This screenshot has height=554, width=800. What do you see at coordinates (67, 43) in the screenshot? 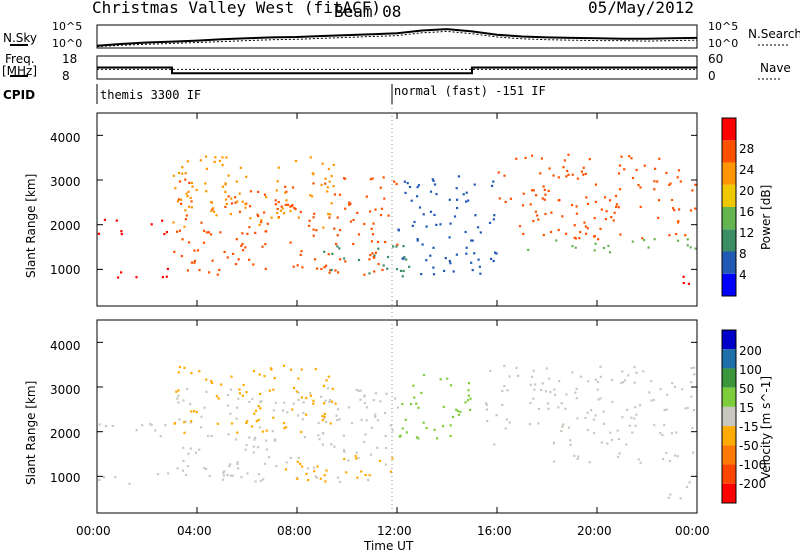
I see `nsky-tick-bottom: 10^0` at bounding box center [67, 43].